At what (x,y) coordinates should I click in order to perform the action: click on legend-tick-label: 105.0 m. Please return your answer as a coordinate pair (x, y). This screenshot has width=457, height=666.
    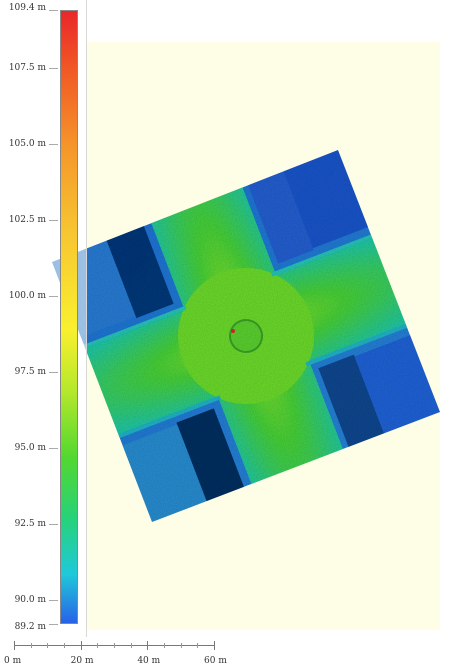
    Looking at the image, I should click on (27, 143).